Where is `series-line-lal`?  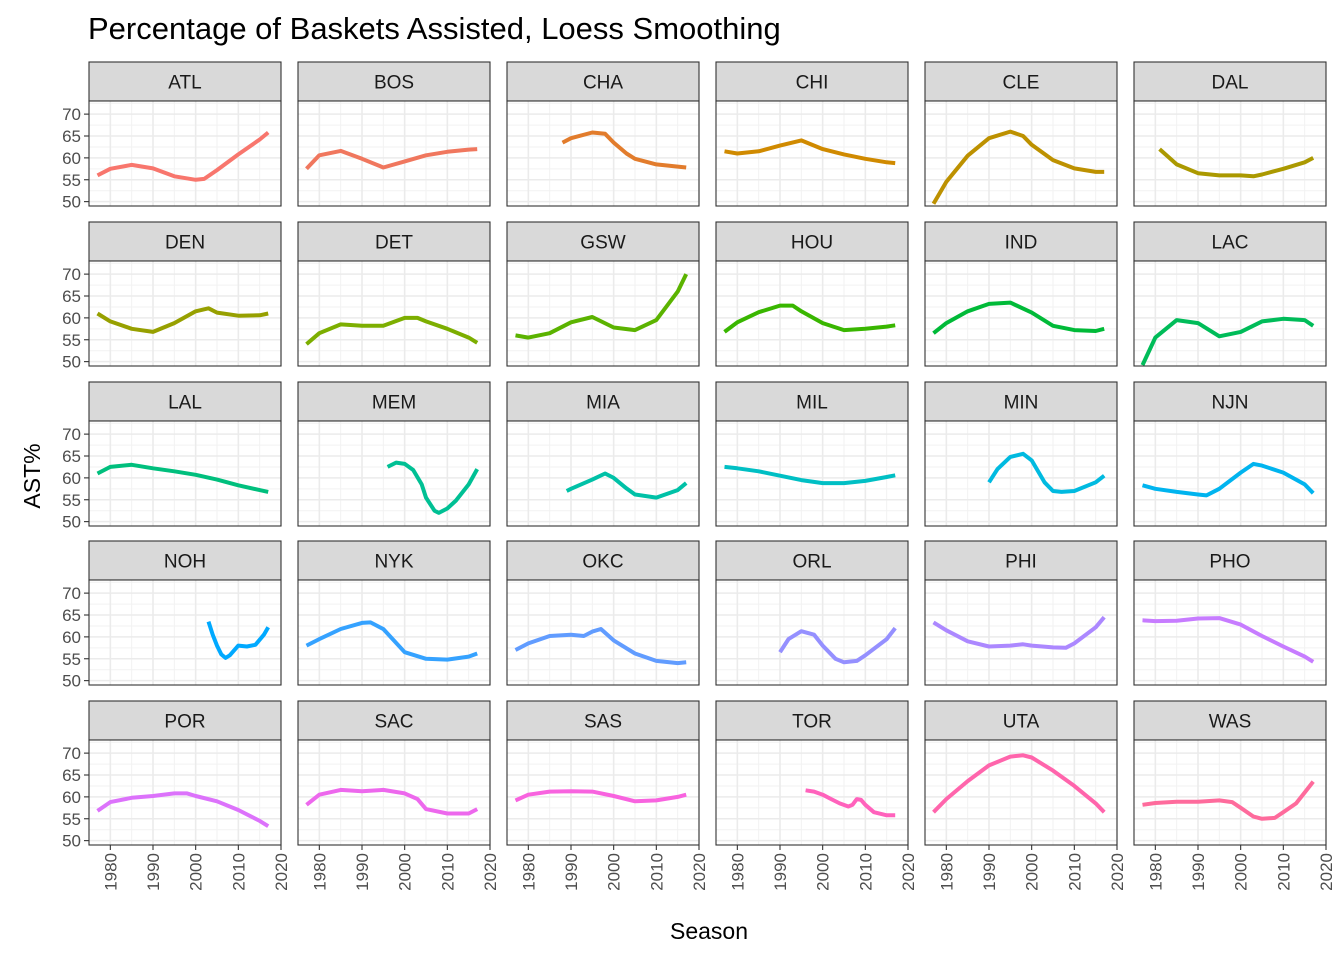
series-line-lal is located at coordinates (182, 478).